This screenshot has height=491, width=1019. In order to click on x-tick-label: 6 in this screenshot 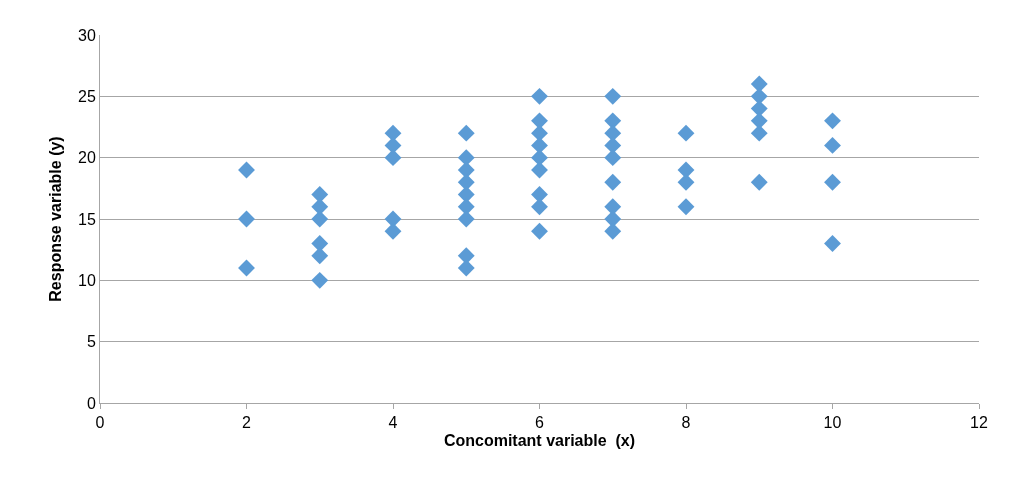, I will do `click(540, 423)`.